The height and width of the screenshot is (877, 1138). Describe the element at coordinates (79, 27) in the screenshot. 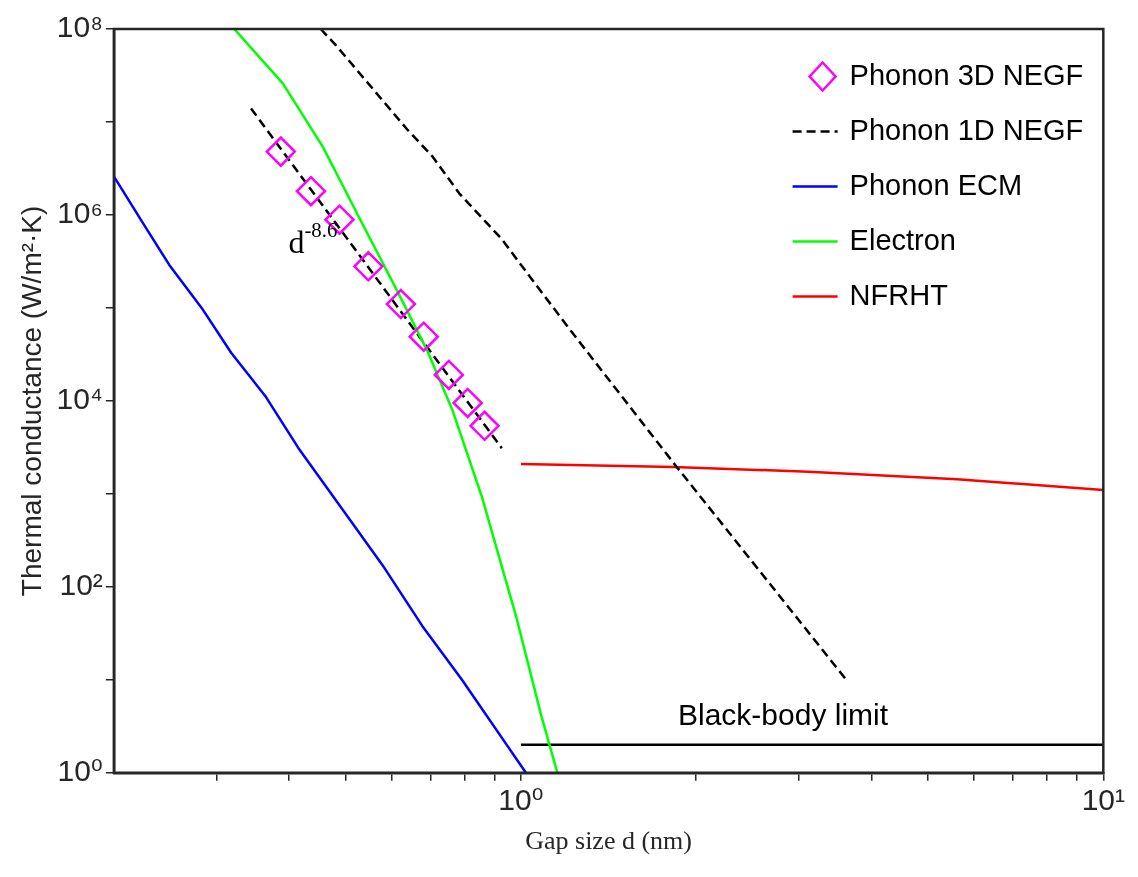

I see `y-tick-label: 10⁸` at that location.